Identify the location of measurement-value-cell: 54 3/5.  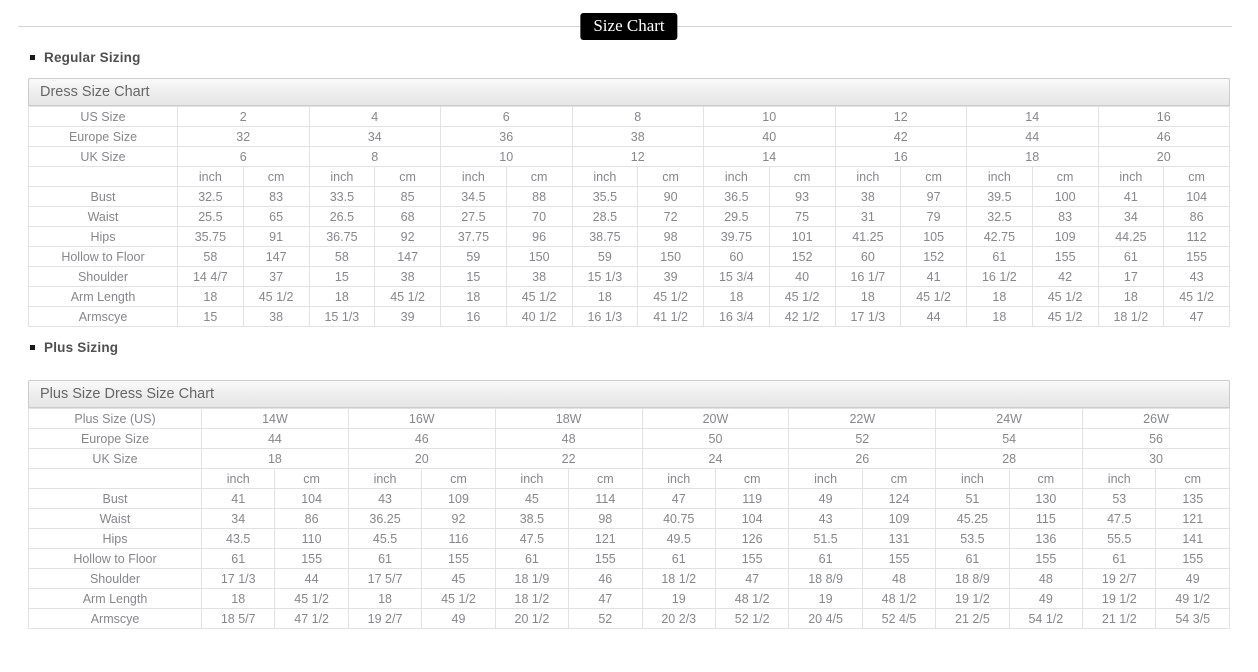
(1192, 618).